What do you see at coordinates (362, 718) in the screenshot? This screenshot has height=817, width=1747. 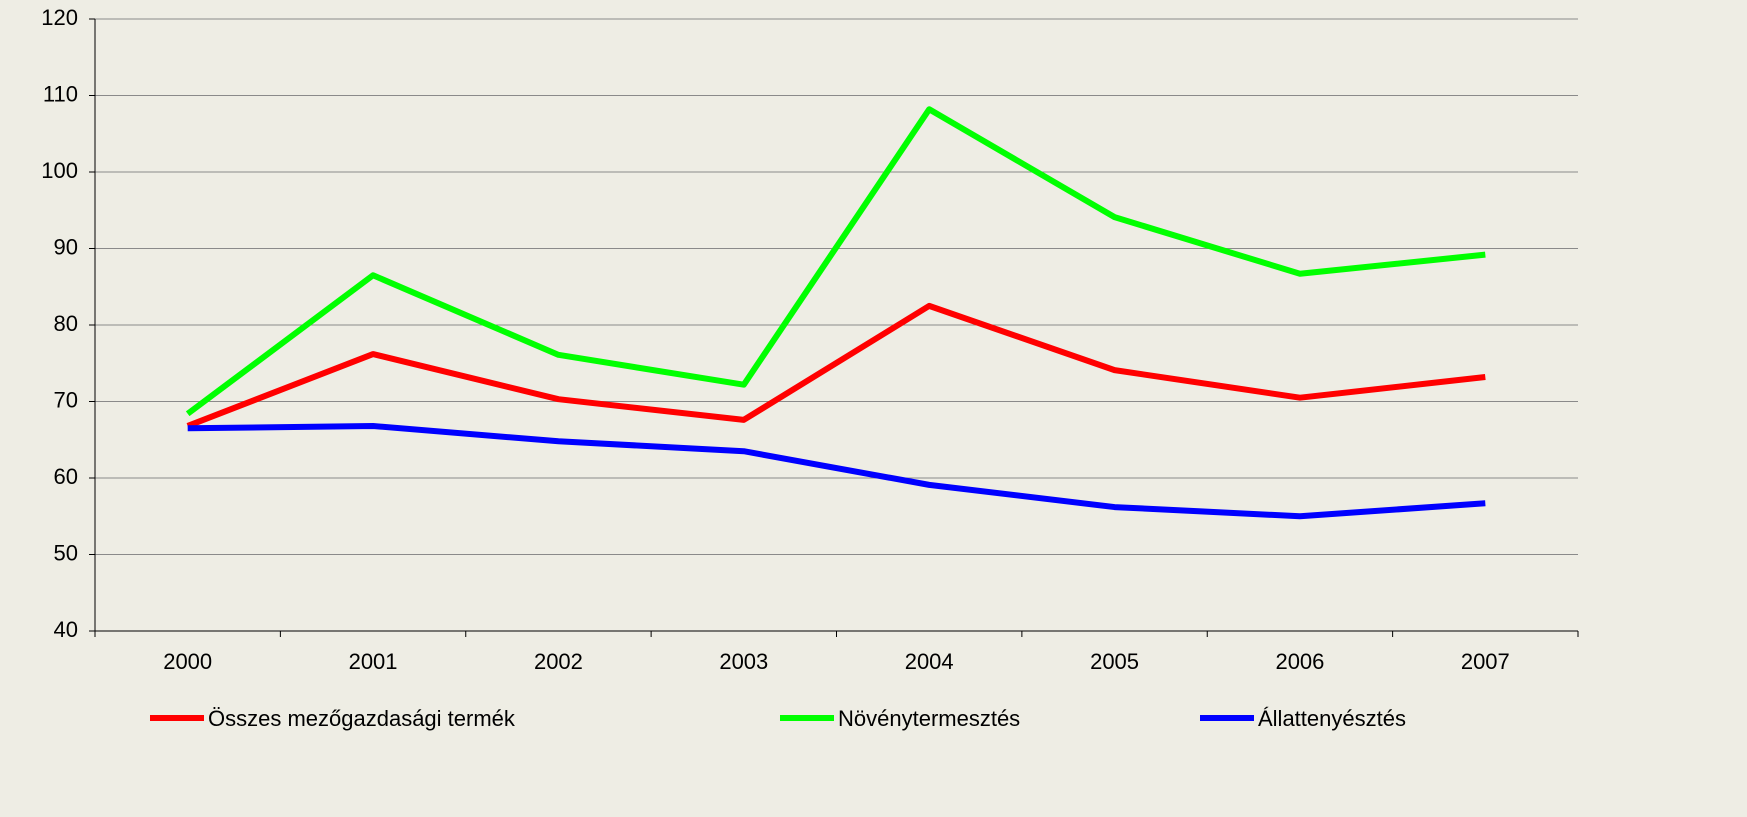 I see `legend-label: Összes mezőgazdasági termék` at bounding box center [362, 718].